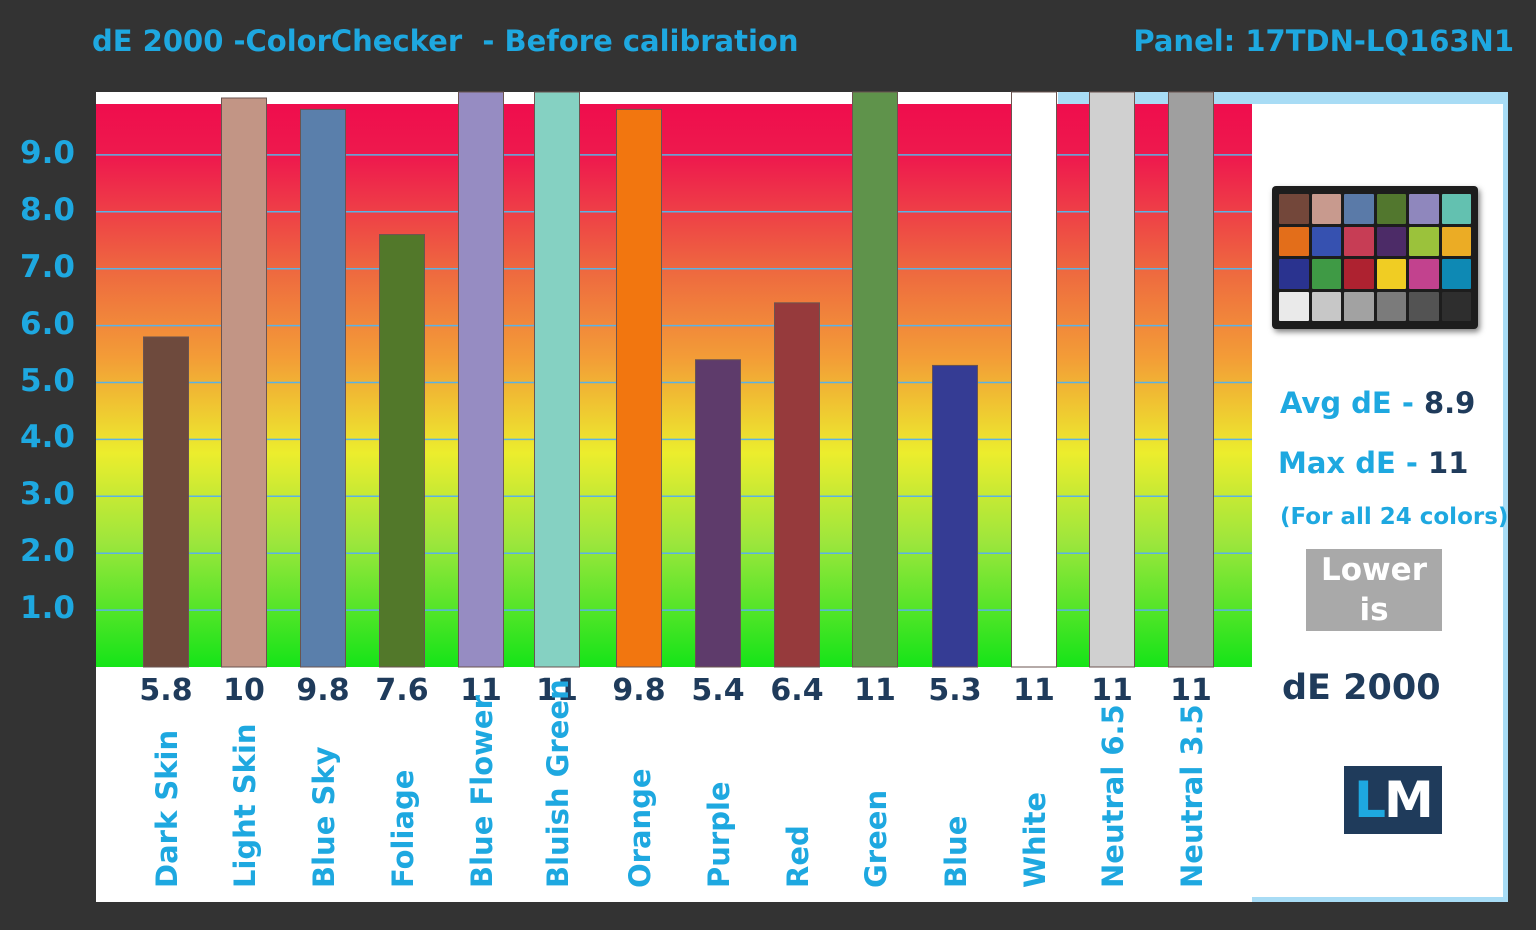 The image size is (1536, 930). I want to click on category-label: Blue Sky, so click(324, 817).